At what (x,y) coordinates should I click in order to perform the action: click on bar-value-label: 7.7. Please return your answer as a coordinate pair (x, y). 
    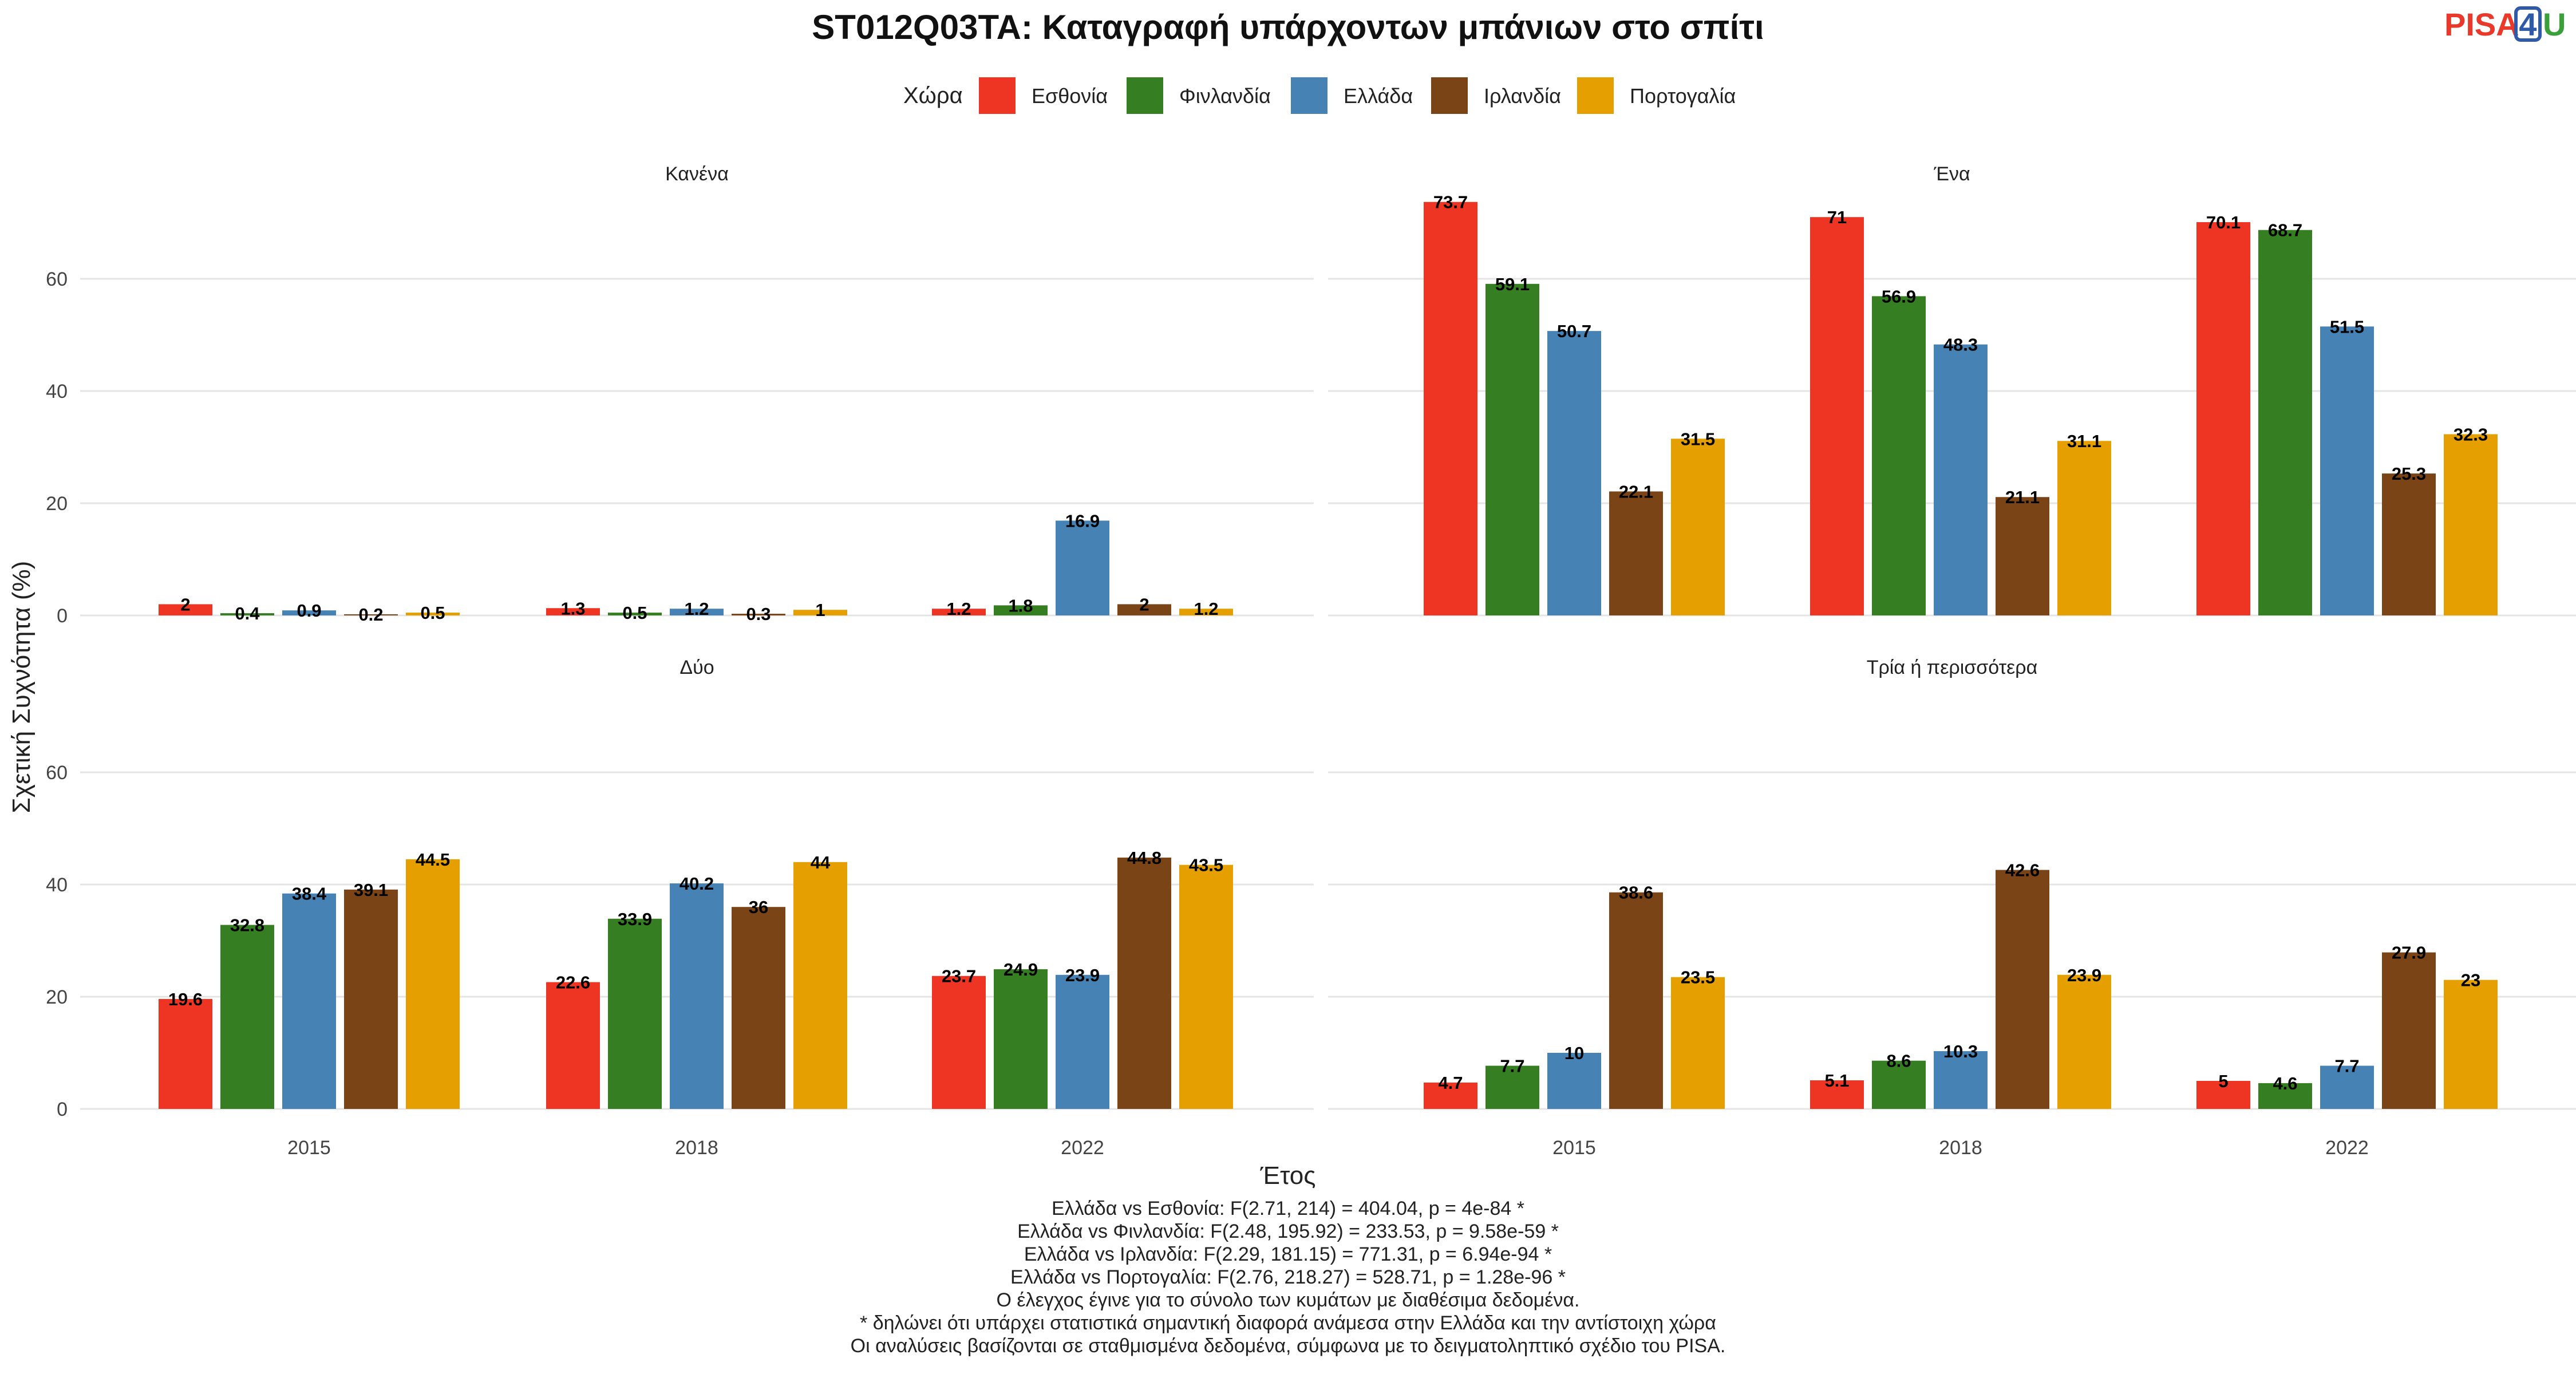
    Looking at the image, I should click on (2346, 1066).